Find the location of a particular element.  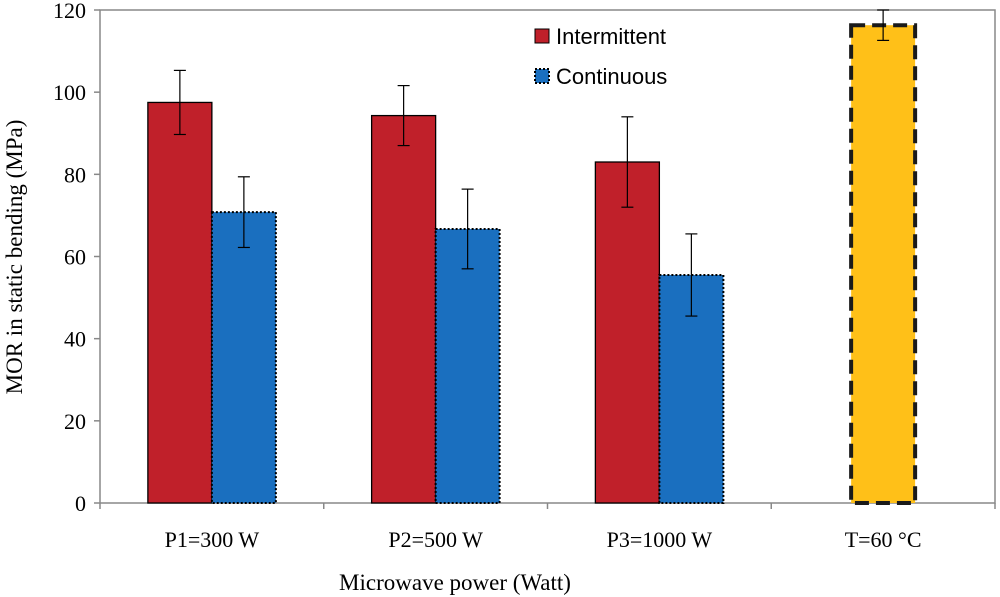

y-axis-title: MOR in static bending (MPa) is located at coordinates (14, 257).